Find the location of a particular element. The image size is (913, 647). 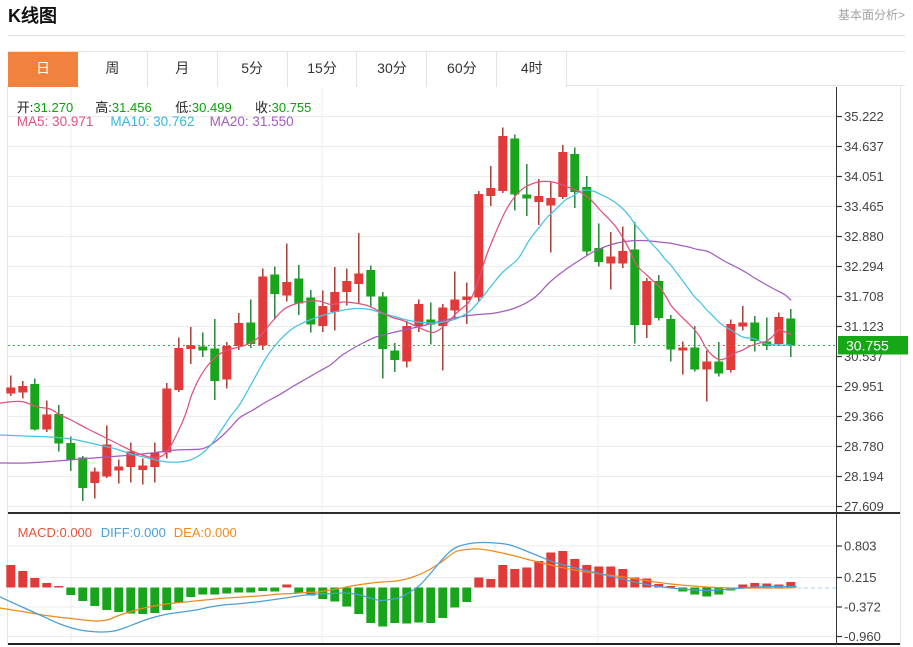

svg-text: 31.708 is located at coordinates (864, 296).